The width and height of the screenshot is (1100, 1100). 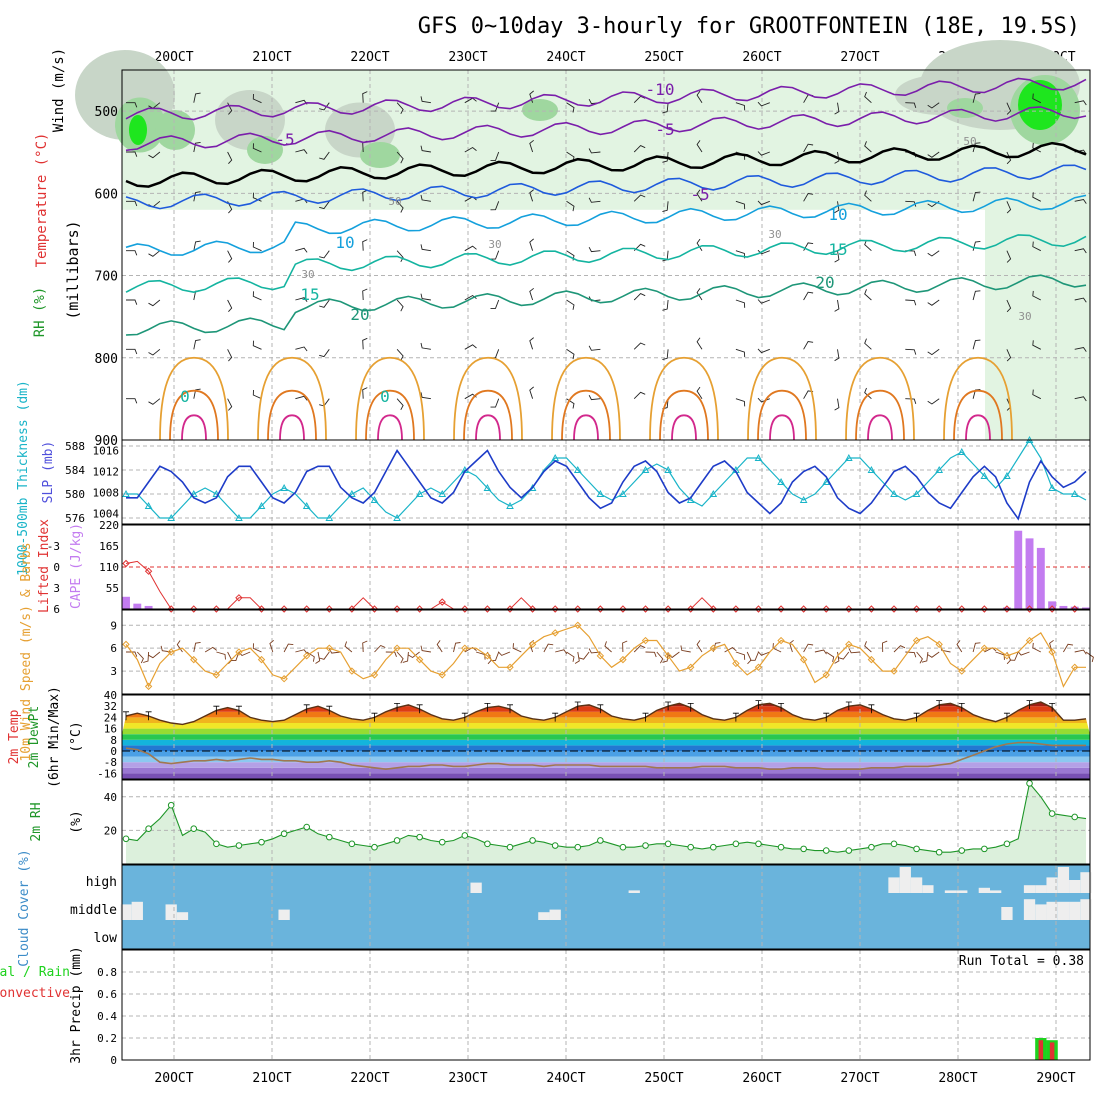 What do you see at coordinates (113, 1060) in the screenshot?
I see `precip-y-tick: 0` at bounding box center [113, 1060].